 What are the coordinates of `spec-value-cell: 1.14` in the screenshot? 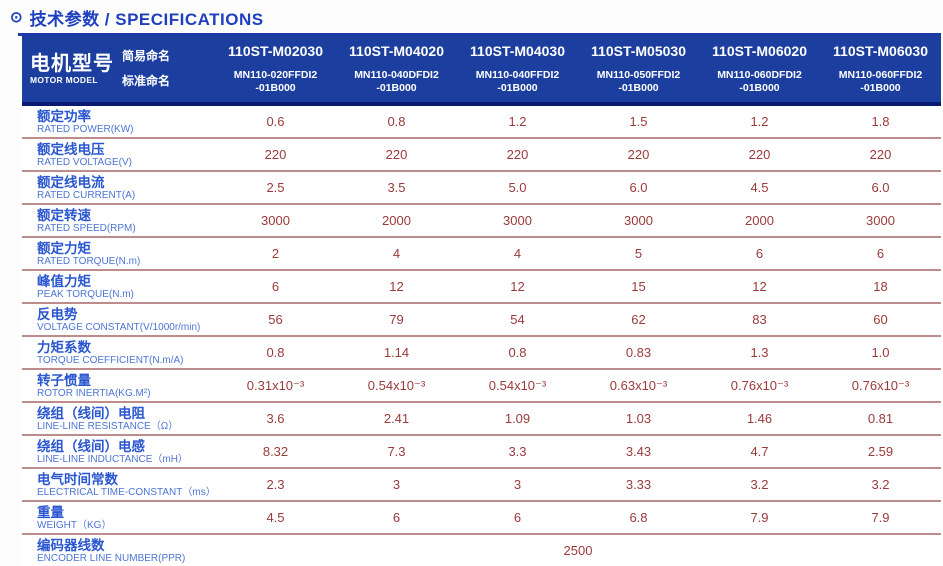 It's located at (396, 352).